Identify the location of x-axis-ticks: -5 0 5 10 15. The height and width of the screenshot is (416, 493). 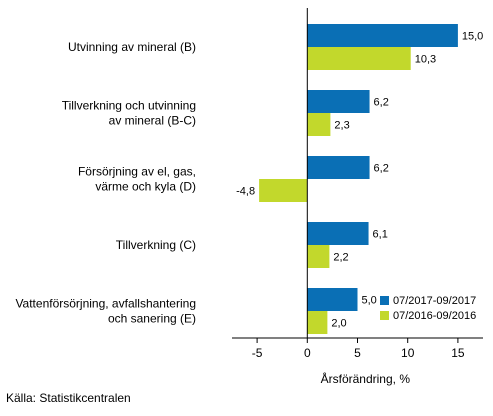
(358, 349).